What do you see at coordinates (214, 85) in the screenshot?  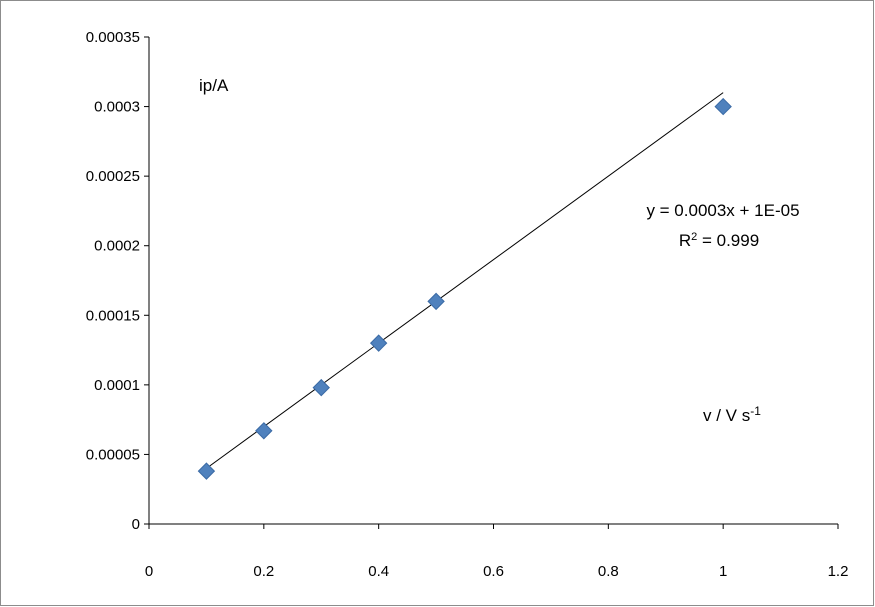 I see `y-axis-label: ip/A` at bounding box center [214, 85].